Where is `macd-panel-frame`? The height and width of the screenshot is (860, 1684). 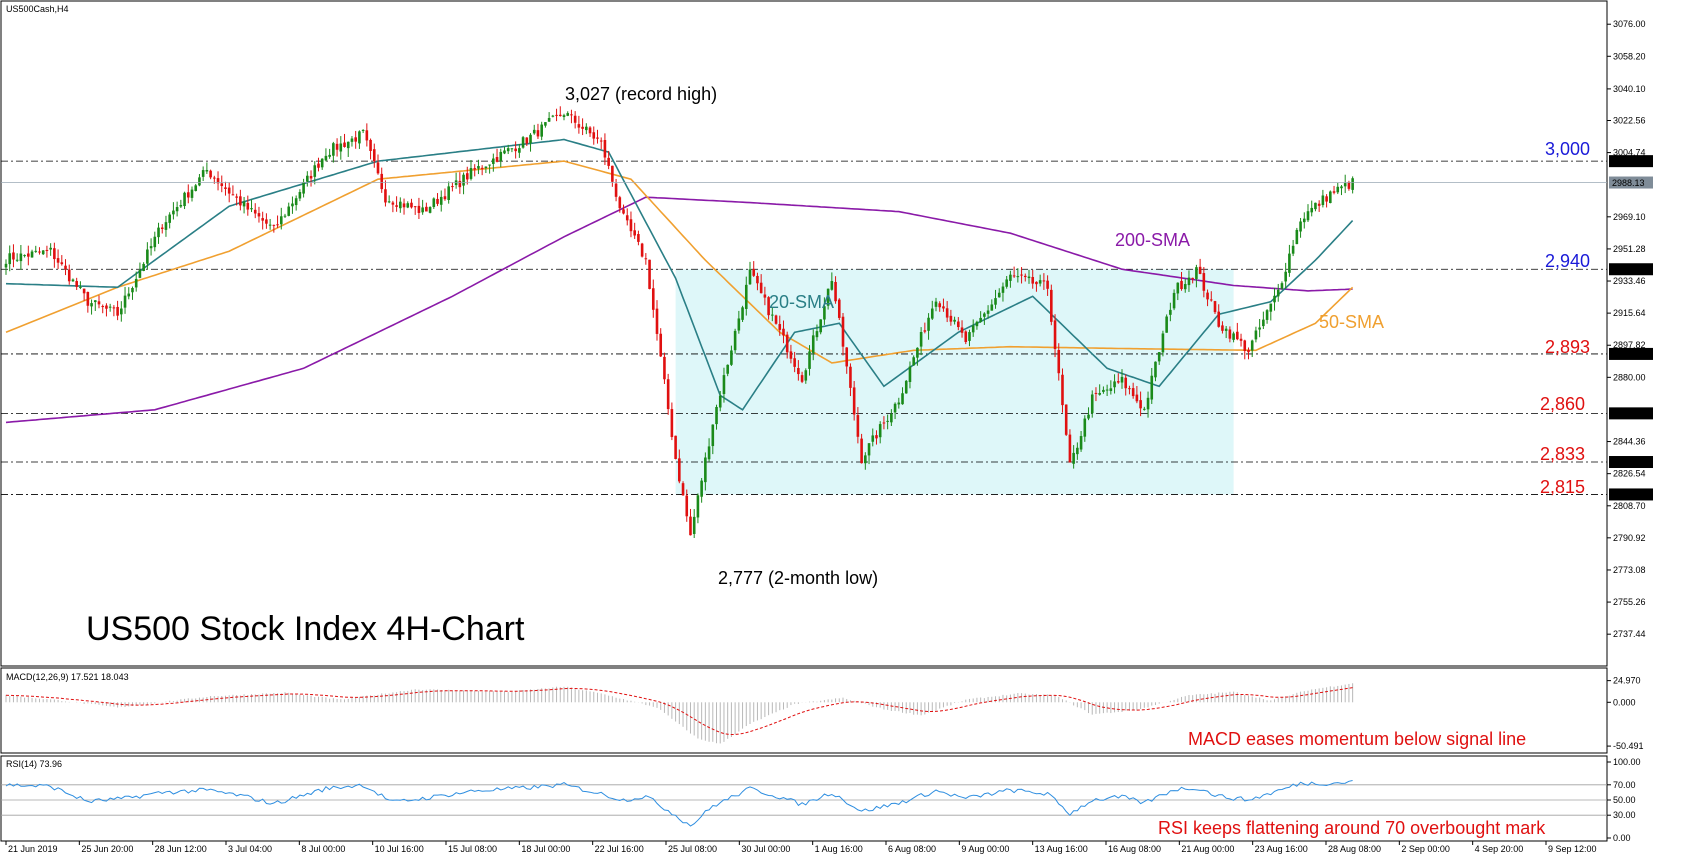
macd-panel-frame is located at coordinates (804, 710).